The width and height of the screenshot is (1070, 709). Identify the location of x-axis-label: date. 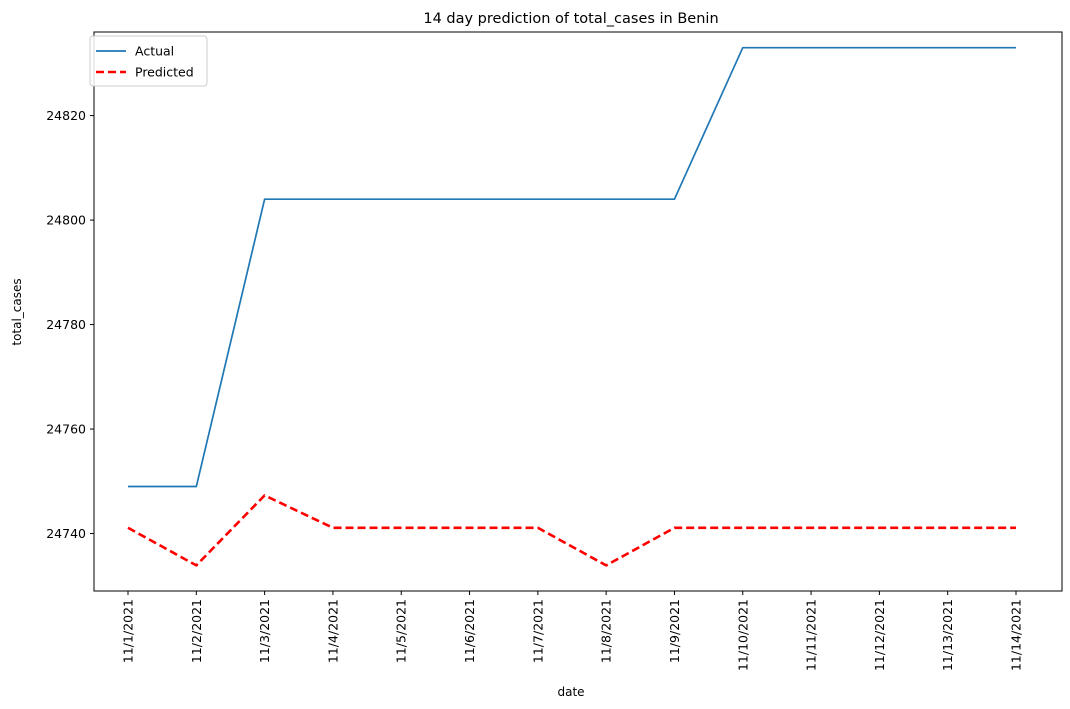
(570, 692).